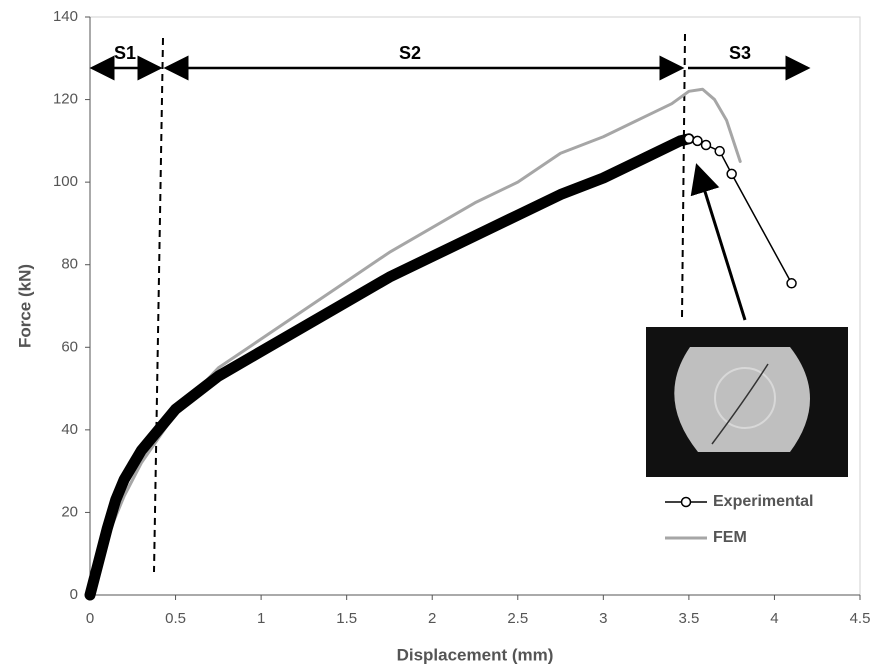 Image resolution: width=878 pixels, height=671 pixels. I want to click on y-tick-label: 80, so click(69, 264).